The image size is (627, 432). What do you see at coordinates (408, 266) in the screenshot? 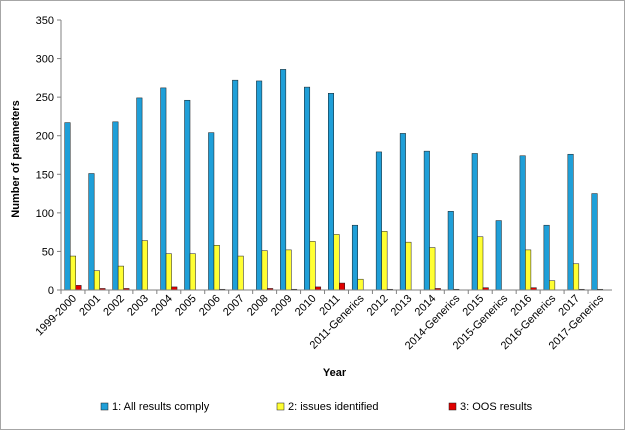
I see `bar-2-2013` at bounding box center [408, 266].